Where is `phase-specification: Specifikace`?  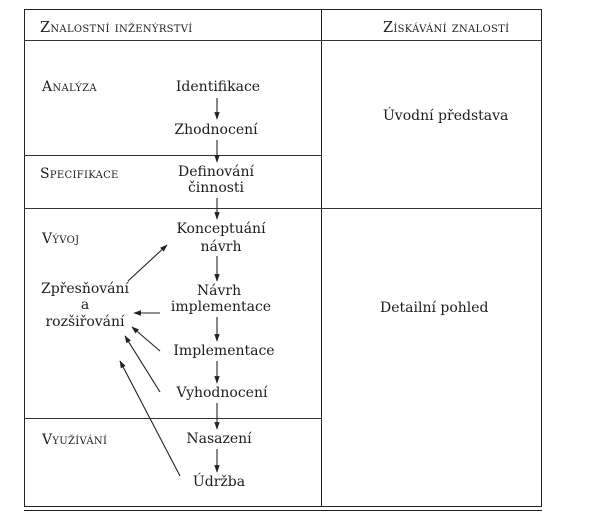 phase-specification: Specifikace is located at coordinates (79, 174).